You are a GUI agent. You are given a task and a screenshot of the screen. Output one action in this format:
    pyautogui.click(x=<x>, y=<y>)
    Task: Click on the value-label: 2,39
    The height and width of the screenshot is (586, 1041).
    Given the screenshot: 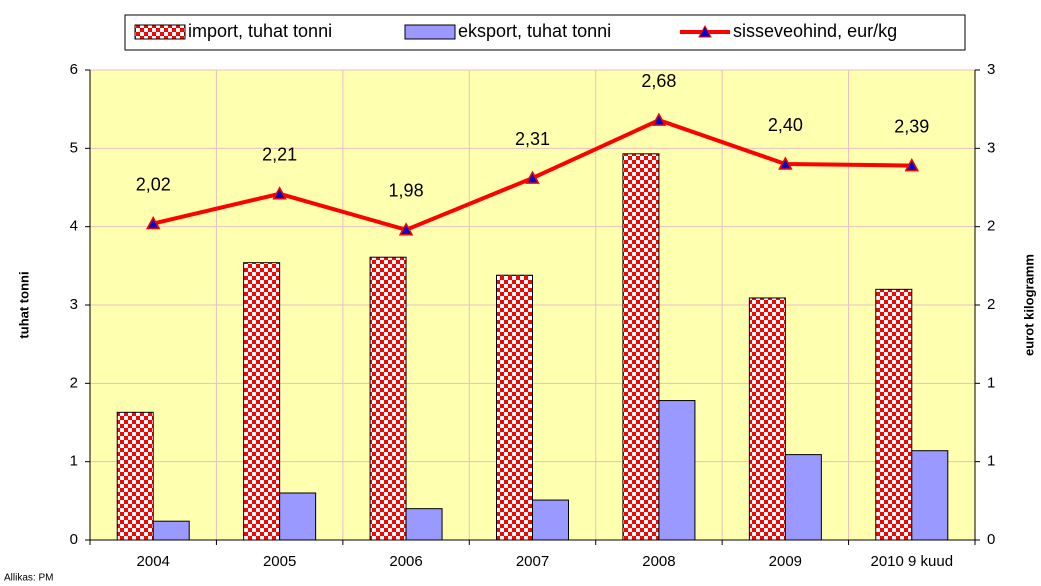 What is the action you would take?
    pyautogui.click(x=911, y=126)
    